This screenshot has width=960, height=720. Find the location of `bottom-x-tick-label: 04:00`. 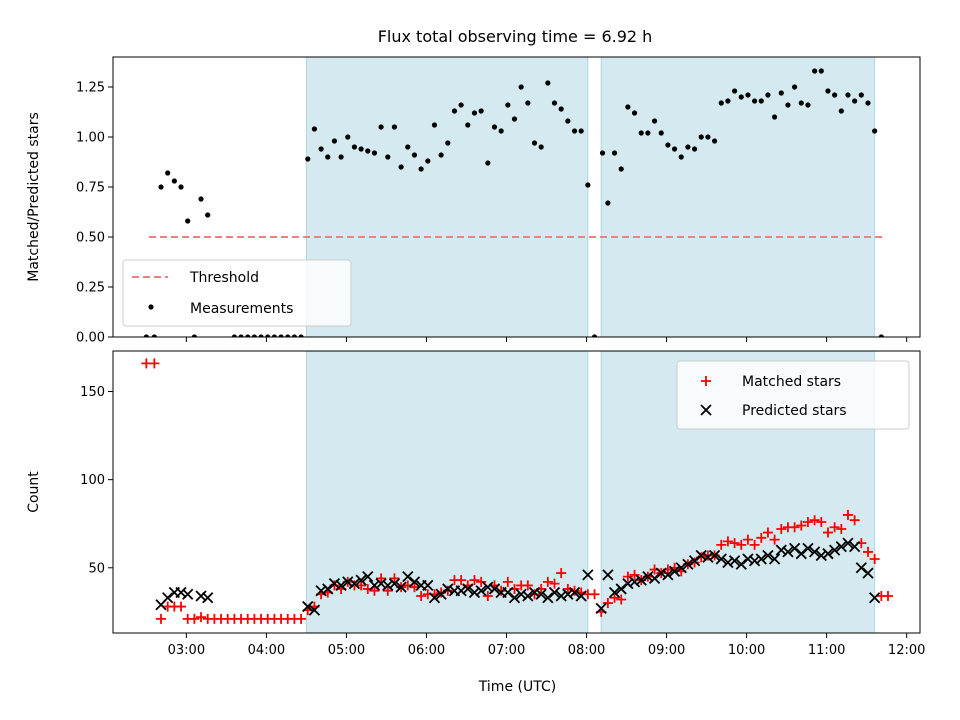

bottom-x-tick-label: 04:00 is located at coordinates (266, 650).